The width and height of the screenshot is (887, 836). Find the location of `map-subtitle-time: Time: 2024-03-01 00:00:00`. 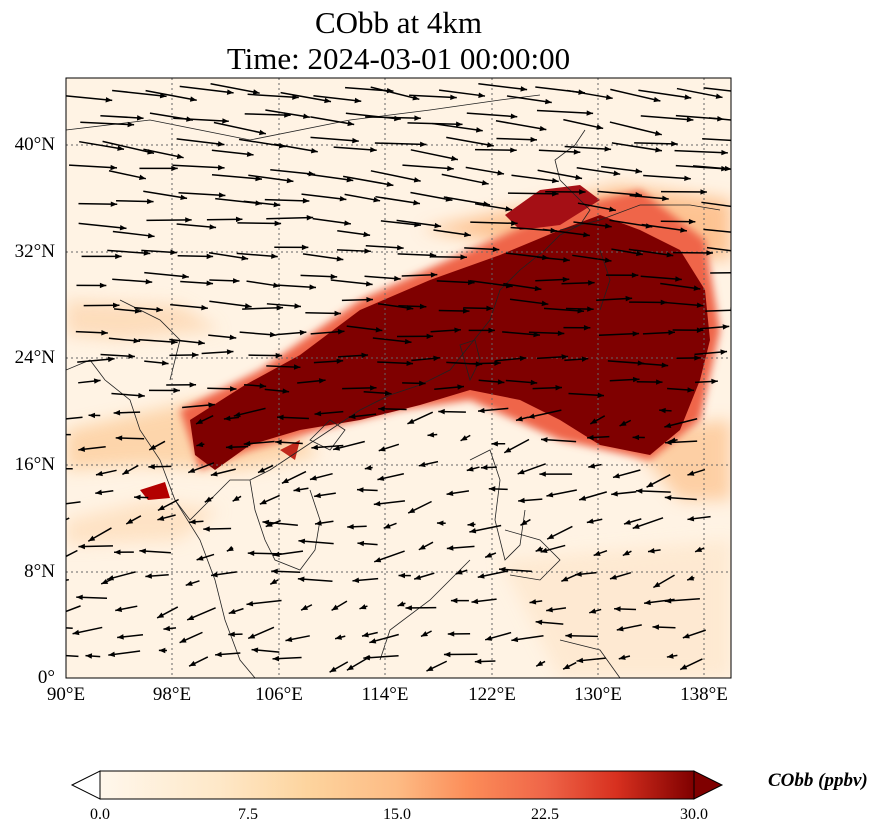

map-subtitle-time: Time: 2024-03-01 00:00:00 is located at coordinates (398, 58).